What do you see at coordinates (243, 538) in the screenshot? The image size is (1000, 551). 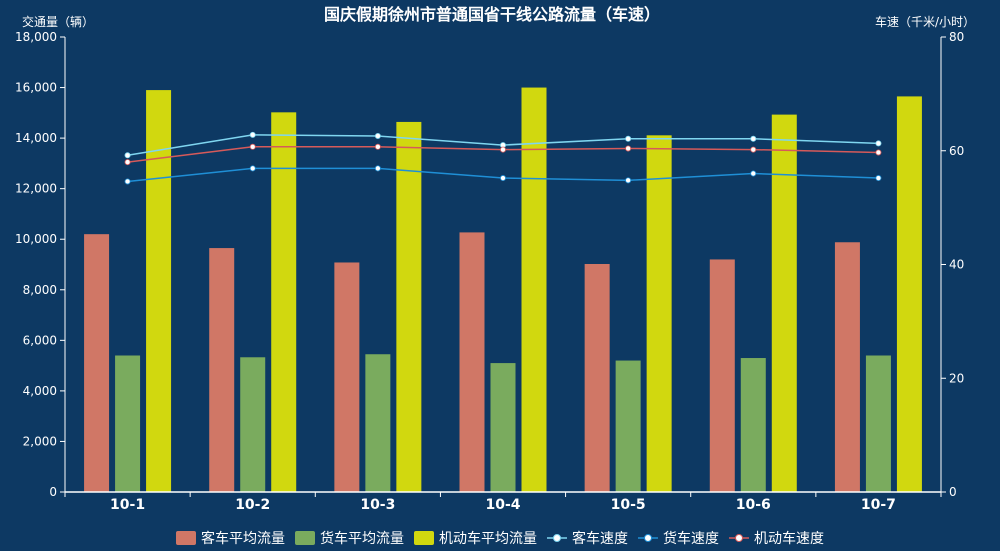 I see `legend-label-1: 客车平均流量` at bounding box center [243, 538].